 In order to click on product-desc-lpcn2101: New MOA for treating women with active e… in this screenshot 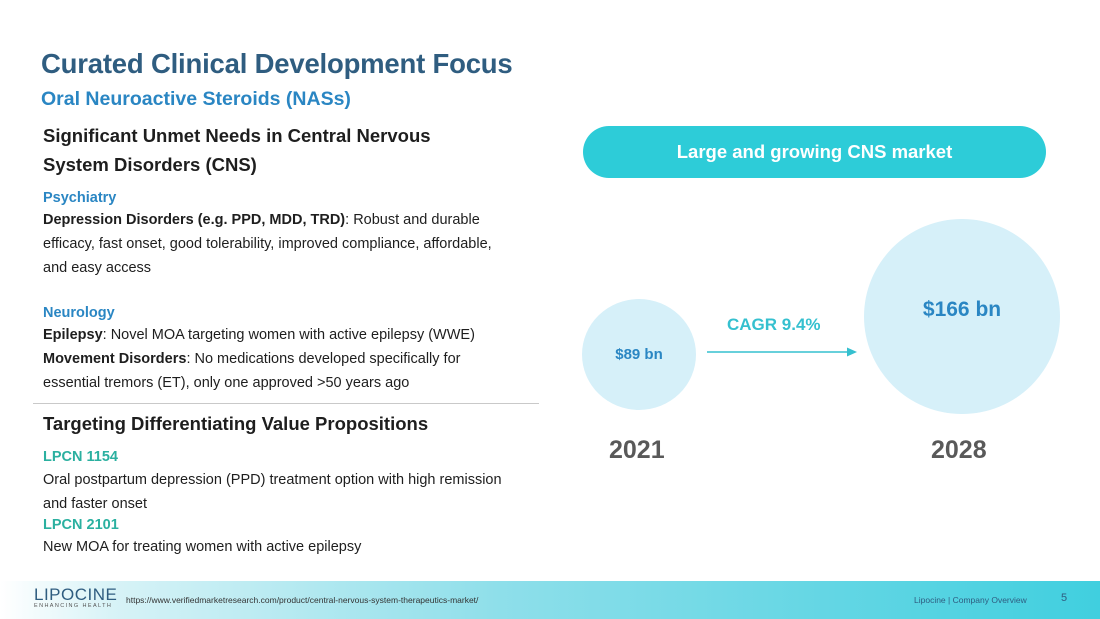, I will do `click(298, 547)`.